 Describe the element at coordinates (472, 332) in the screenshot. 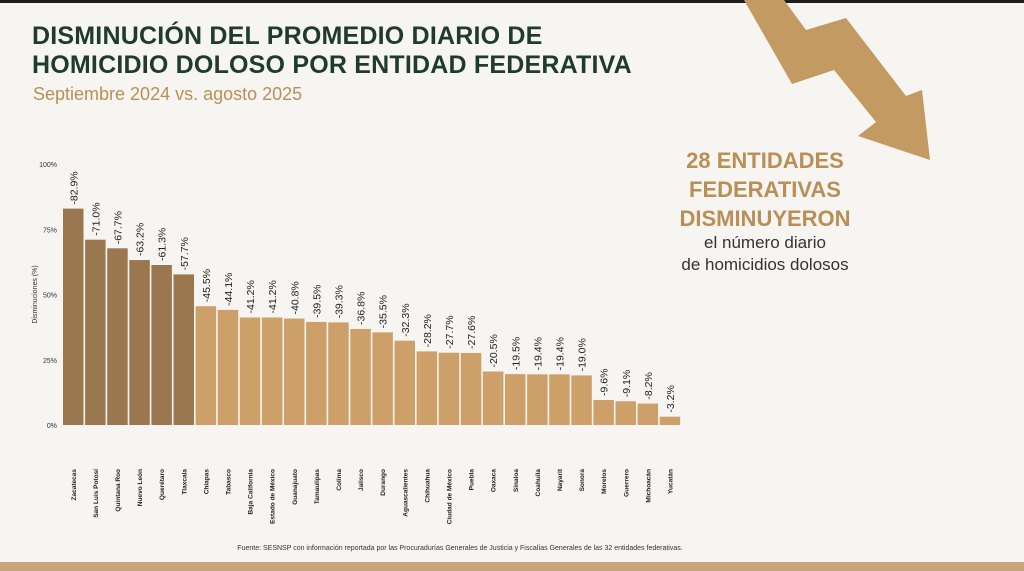

I see `data-label: -27.6%` at that location.